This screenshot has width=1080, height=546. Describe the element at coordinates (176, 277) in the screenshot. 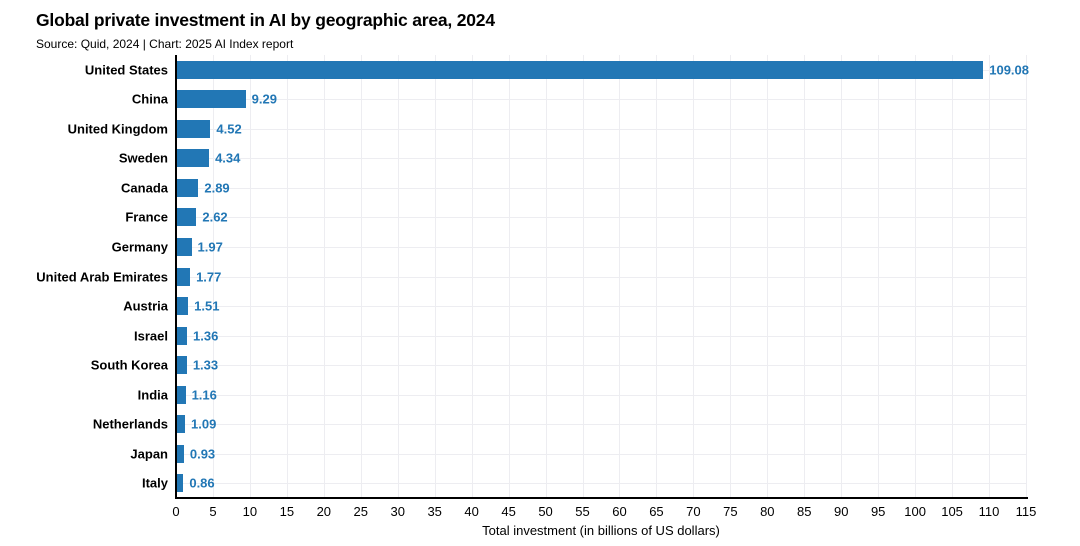

I see `y-axis-line` at that location.